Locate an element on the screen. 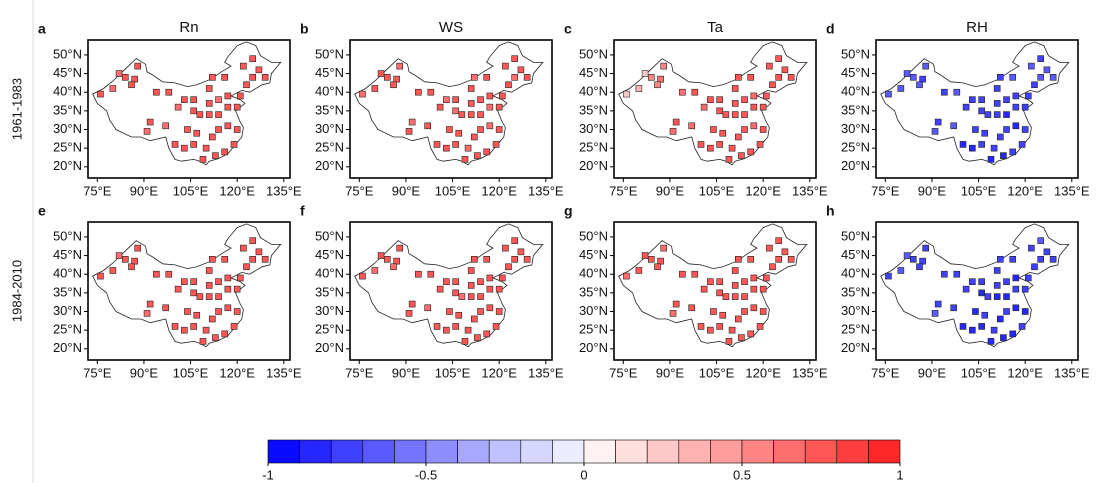  x-tick-label: 135°E is located at coordinates (810, 372).